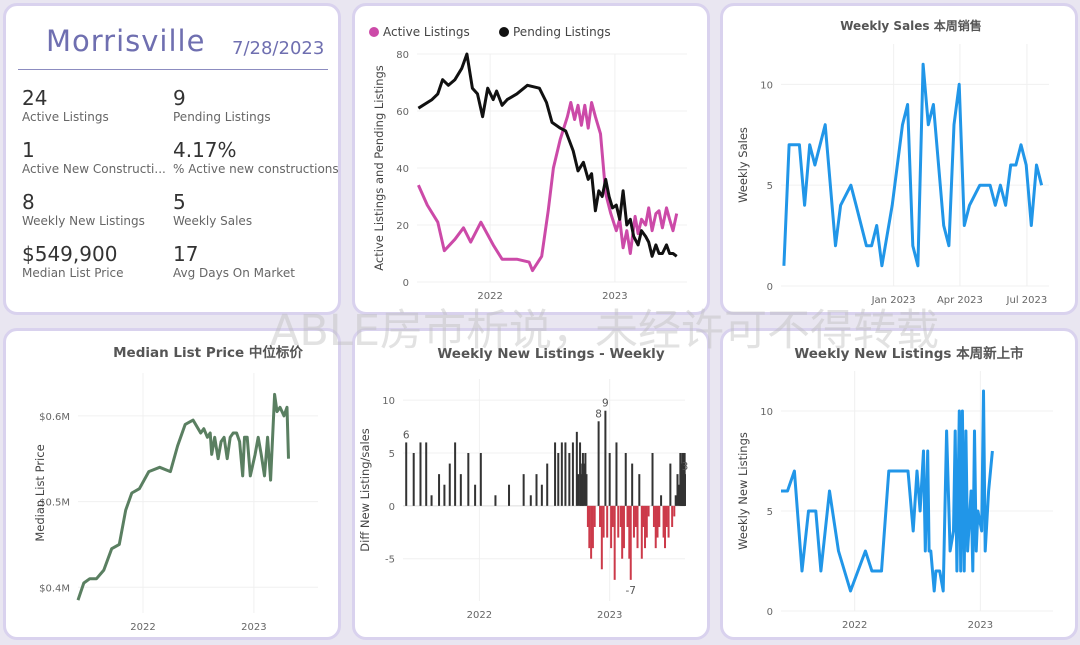 Image resolution: width=1080 pixels, height=645 pixels. Describe the element at coordinates (54, 503) in the screenshot. I see `y-tick-label: $0.5M` at that location.